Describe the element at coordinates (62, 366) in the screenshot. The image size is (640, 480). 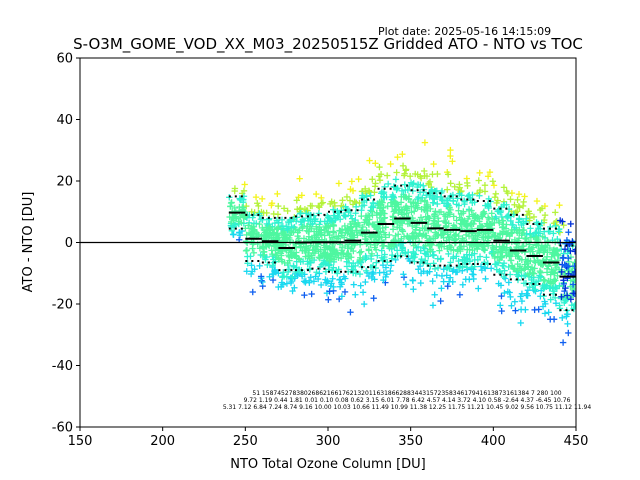
I see `y-tick-label: -40` at that location.